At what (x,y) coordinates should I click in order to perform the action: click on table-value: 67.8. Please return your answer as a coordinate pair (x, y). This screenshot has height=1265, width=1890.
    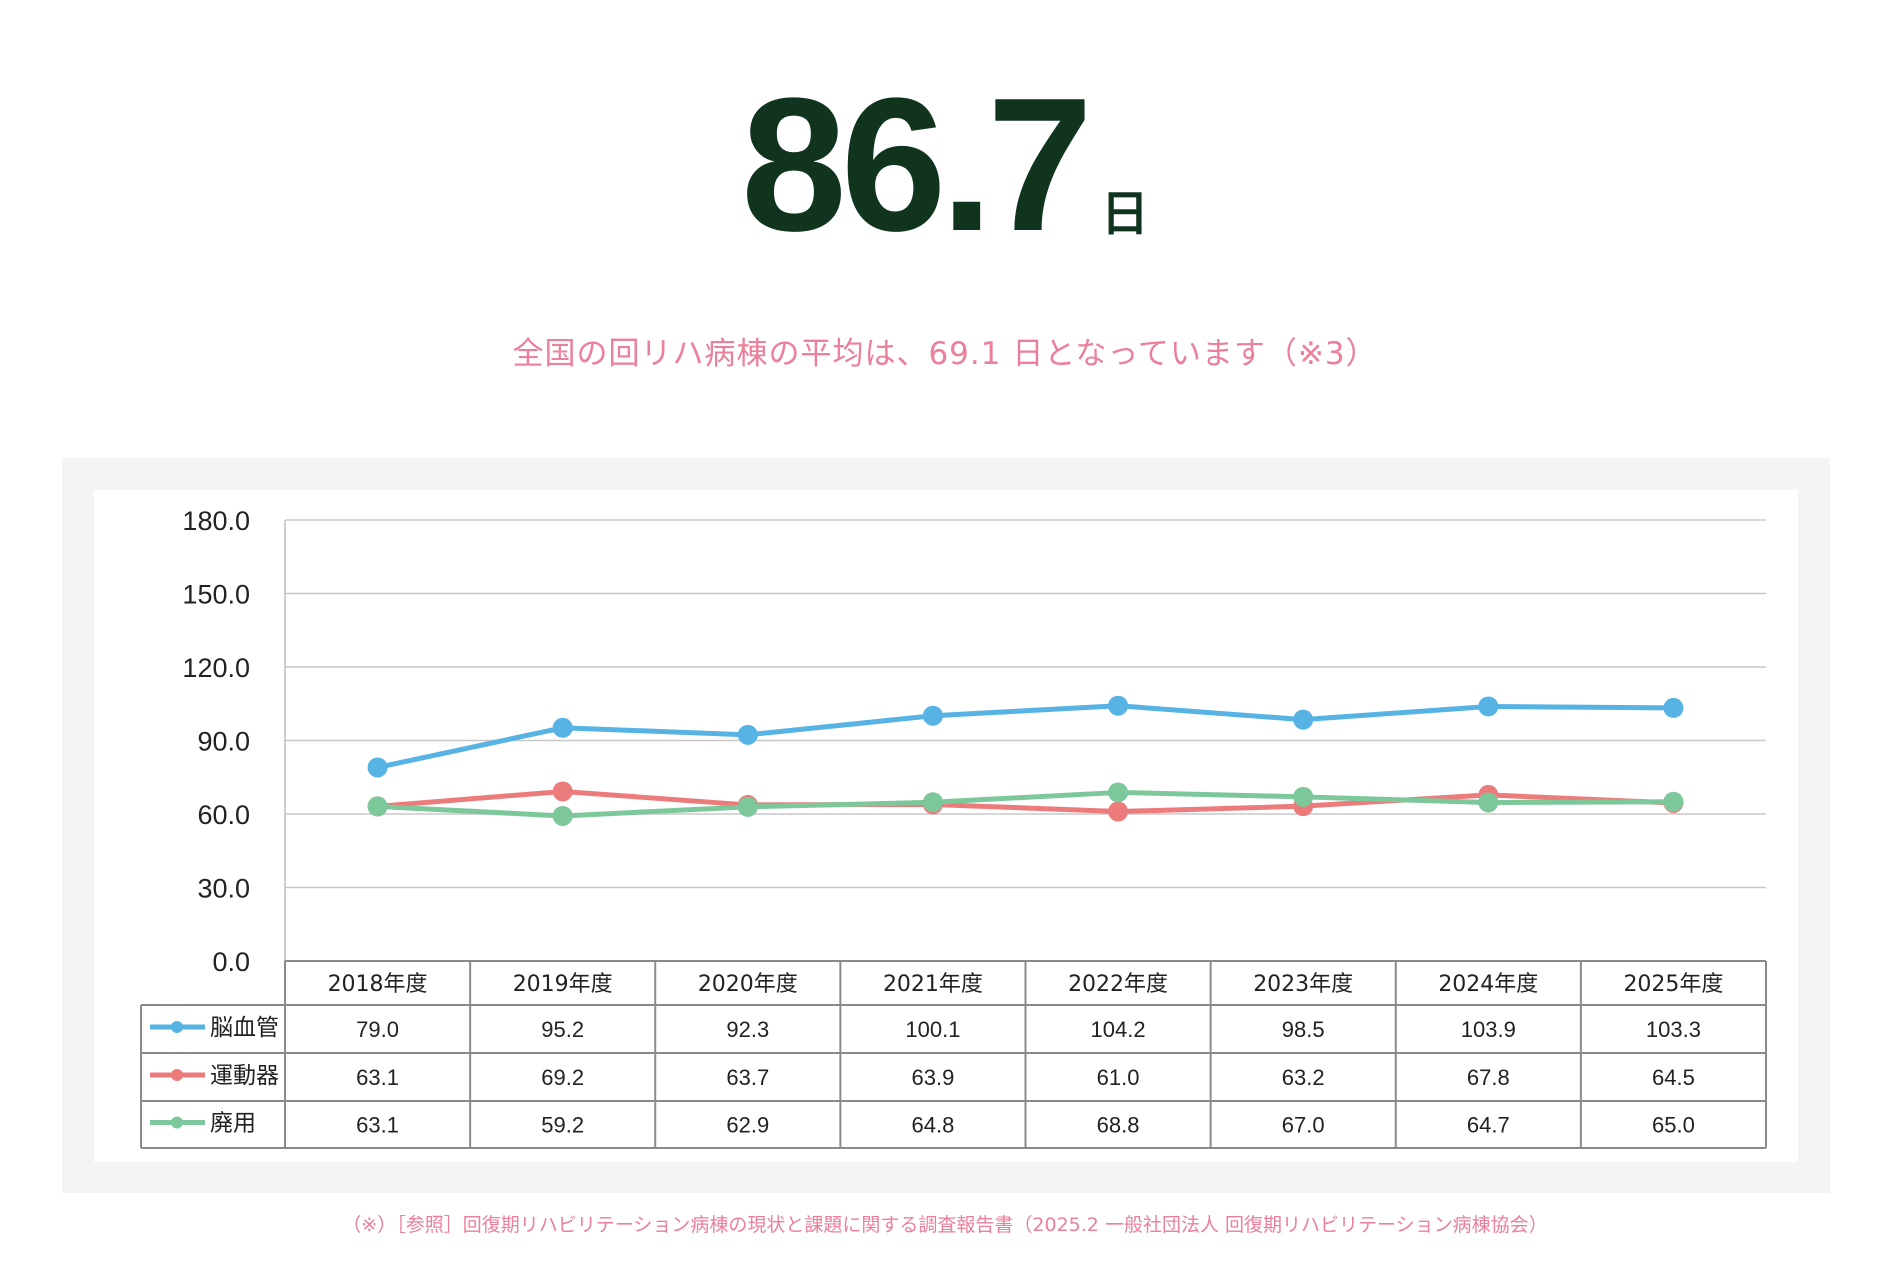
    Looking at the image, I should click on (1488, 1077).